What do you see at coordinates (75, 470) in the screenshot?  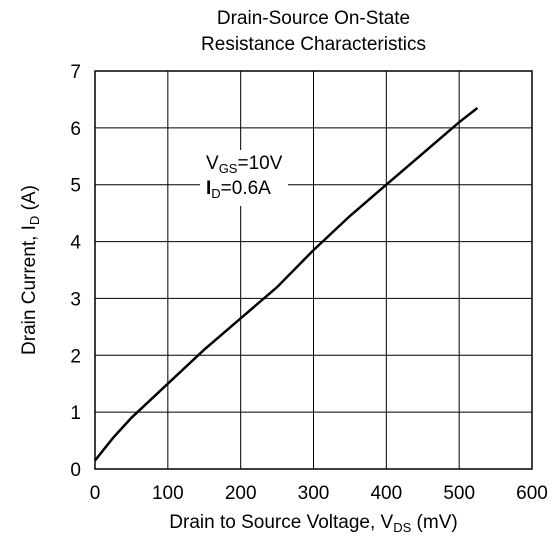 I see `y-tick-label: 0` at bounding box center [75, 470].